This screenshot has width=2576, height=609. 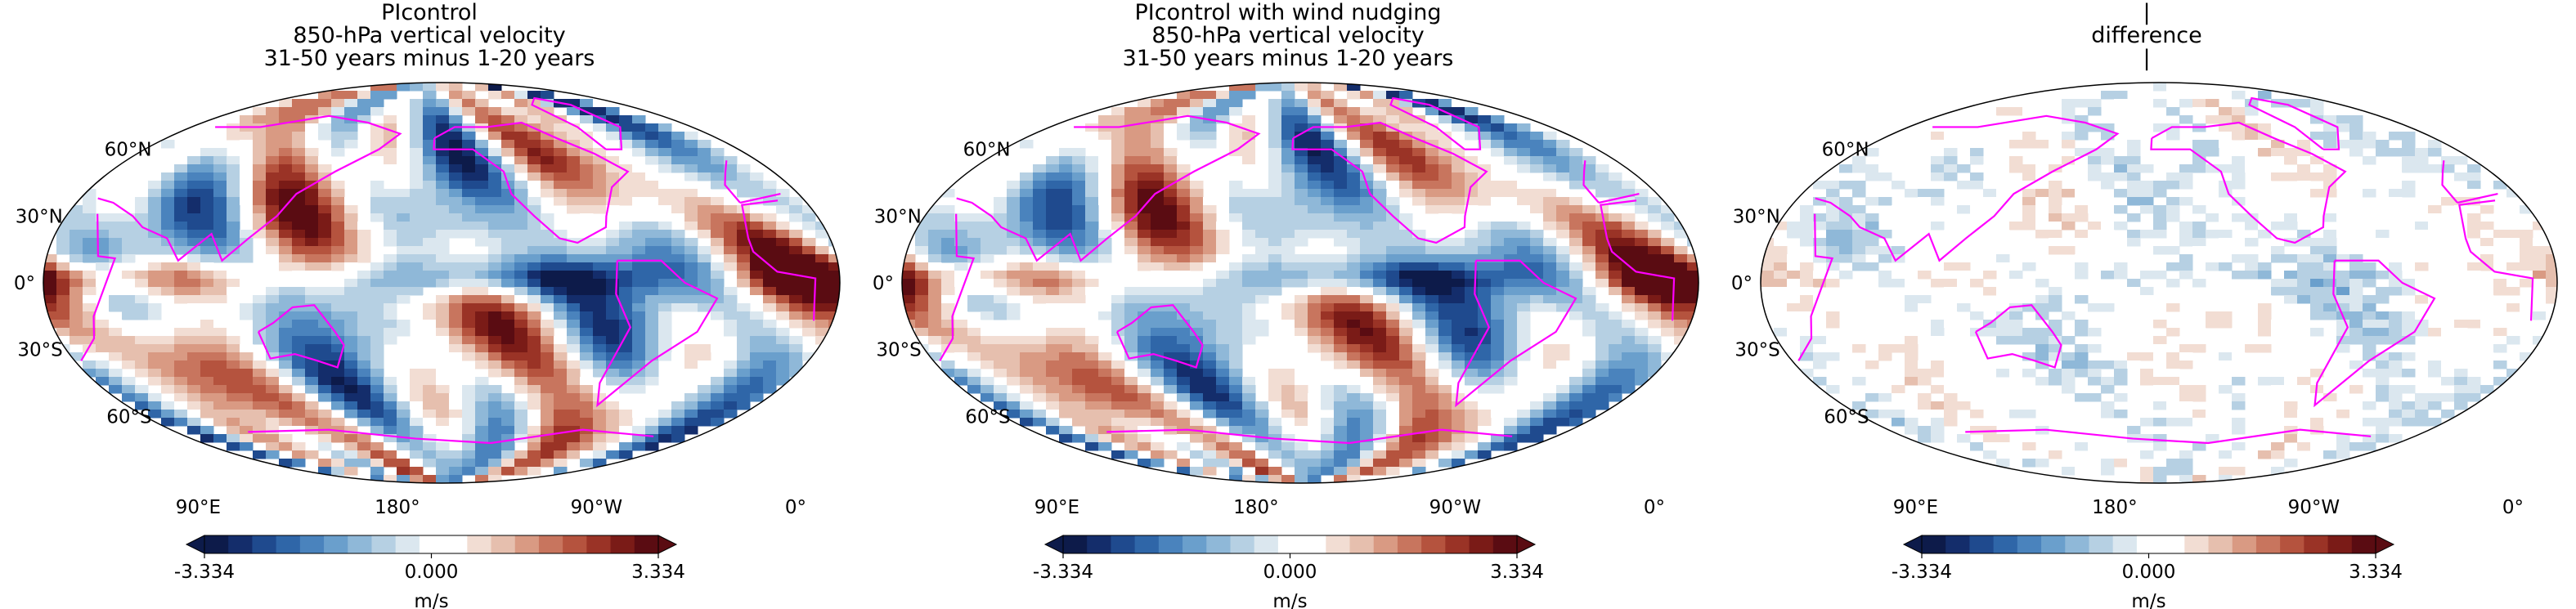 I want to click on latitude-label: 30°S, so click(x=898, y=350).